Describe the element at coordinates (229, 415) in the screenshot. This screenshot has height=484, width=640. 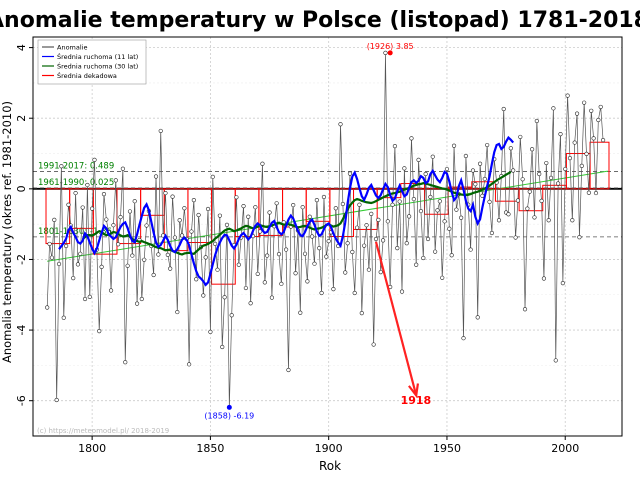
I see `min-value-label: (1858) -6.19` at that location.